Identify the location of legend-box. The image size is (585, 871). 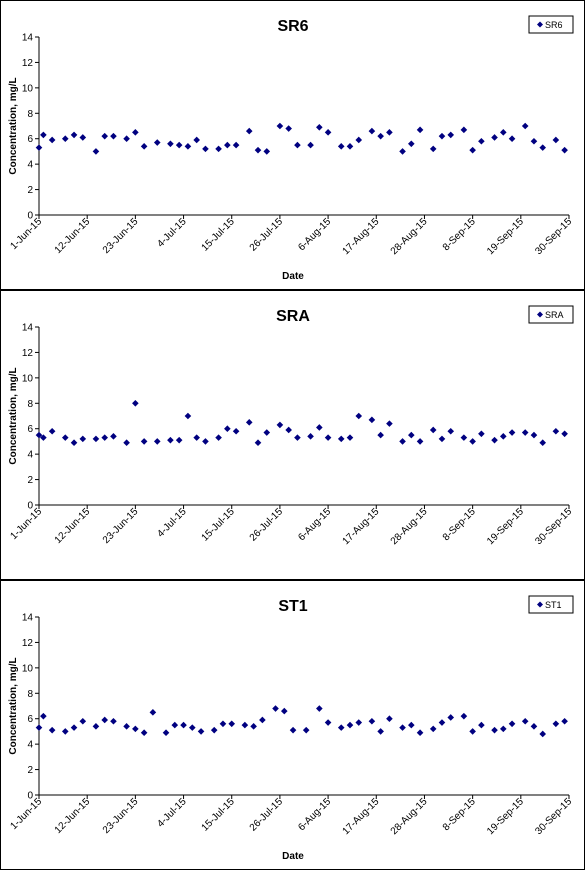
(551, 604).